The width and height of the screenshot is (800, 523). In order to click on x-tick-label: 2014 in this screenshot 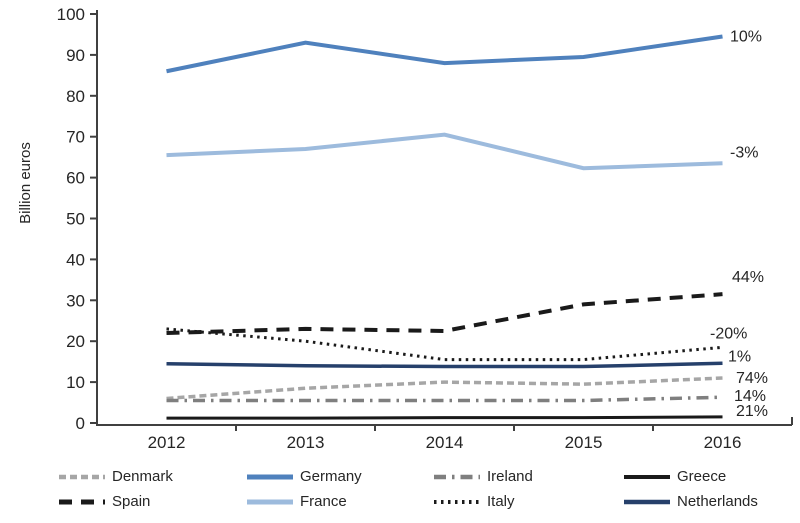, I will do `click(445, 442)`.